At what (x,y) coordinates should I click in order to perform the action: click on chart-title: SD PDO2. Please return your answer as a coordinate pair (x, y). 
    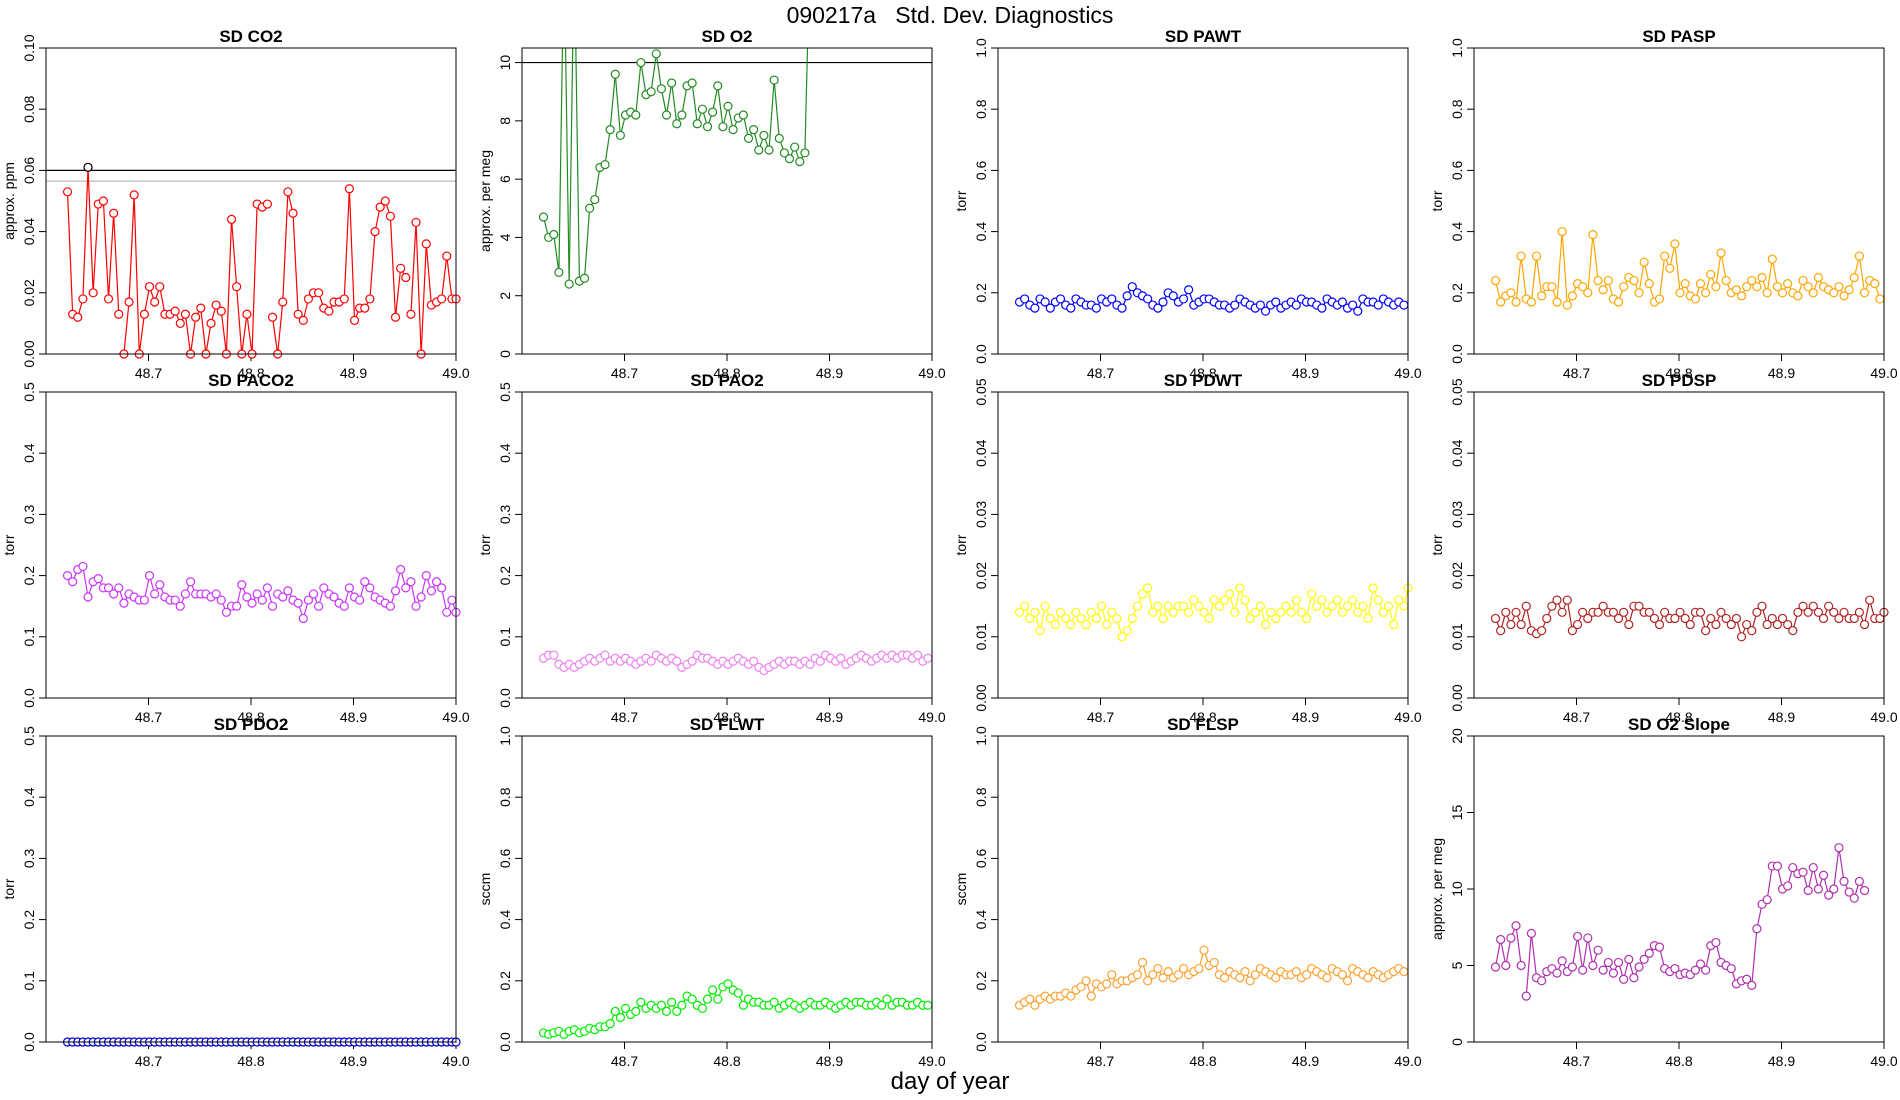
    Looking at the image, I should click on (251, 724).